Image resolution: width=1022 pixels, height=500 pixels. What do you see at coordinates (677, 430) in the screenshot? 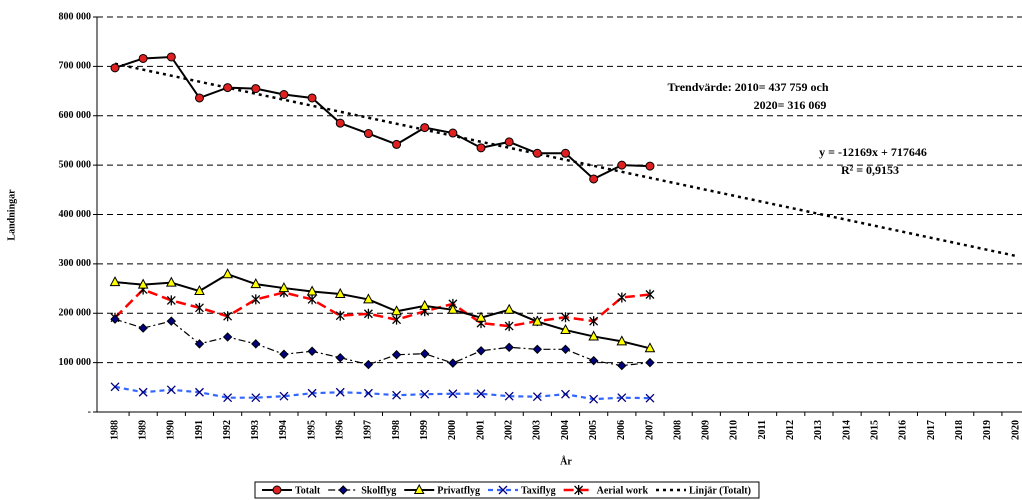
I see `x-tick-label: 2008` at bounding box center [677, 430].